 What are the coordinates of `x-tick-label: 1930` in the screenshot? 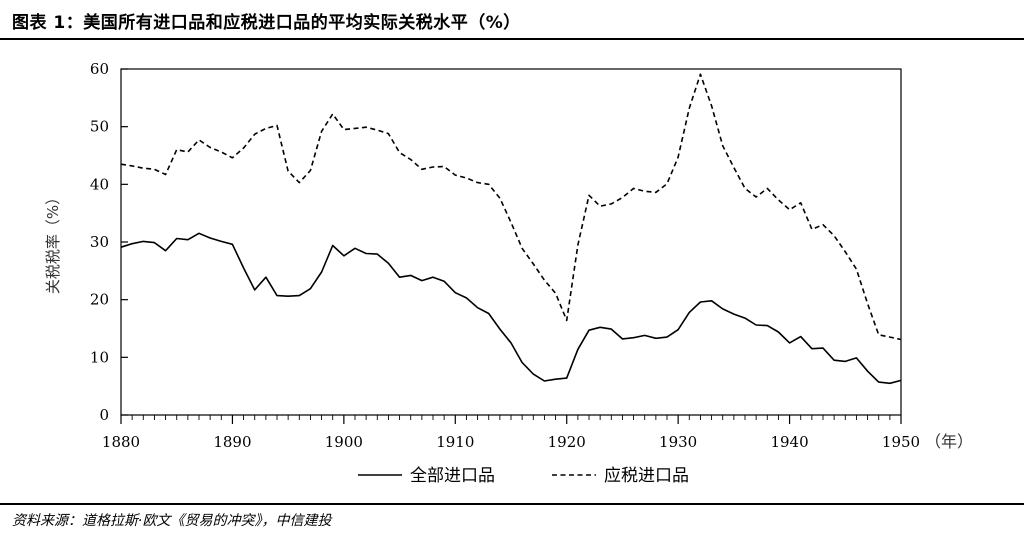 It's located at (678, 442).